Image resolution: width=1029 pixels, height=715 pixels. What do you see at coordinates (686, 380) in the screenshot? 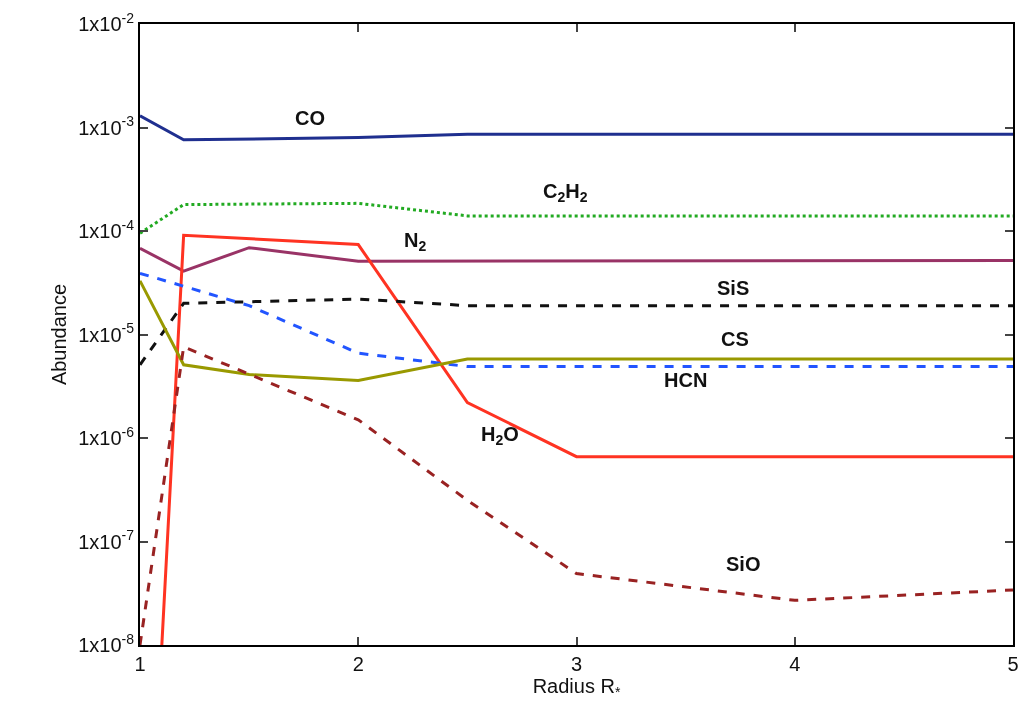
I see `annotation: HCN` at bounding box center [686, 380].